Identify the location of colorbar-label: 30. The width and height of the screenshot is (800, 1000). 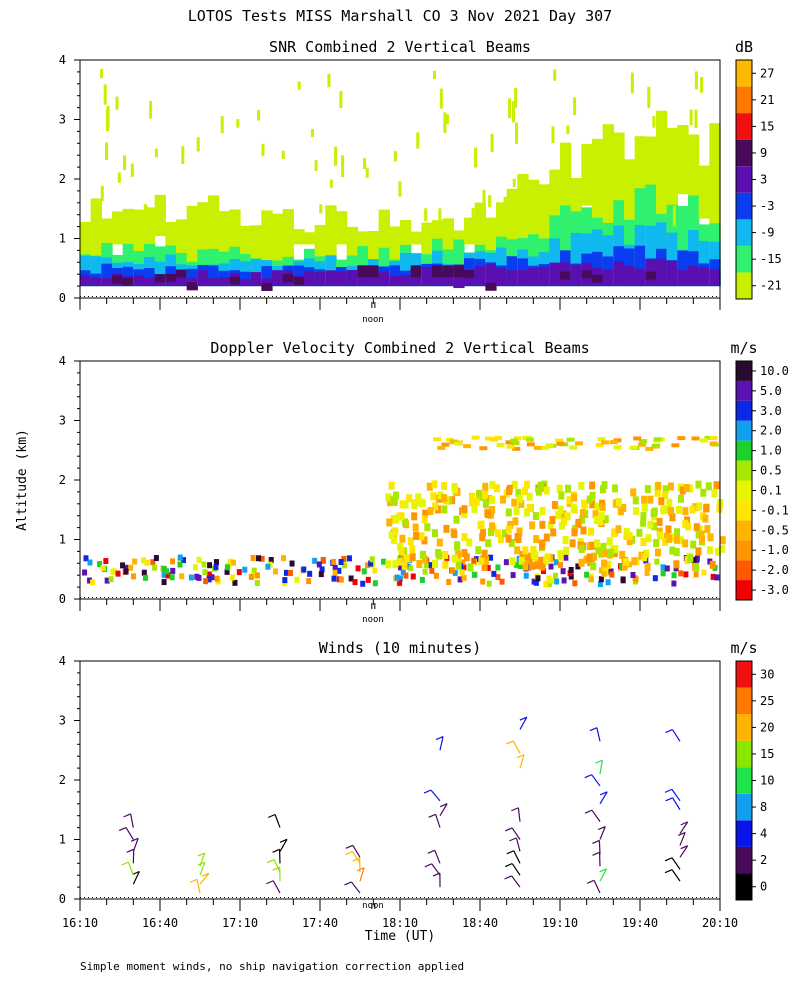
(767, 674).